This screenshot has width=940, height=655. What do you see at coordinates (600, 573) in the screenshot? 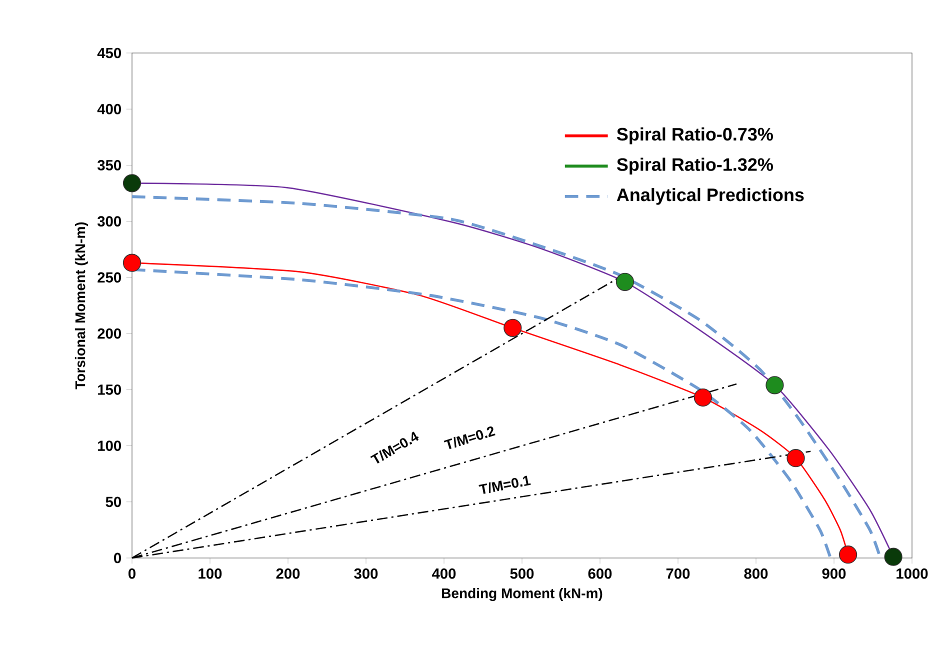
I see `x-tick-label: 600` at bounding box center [600, 573].